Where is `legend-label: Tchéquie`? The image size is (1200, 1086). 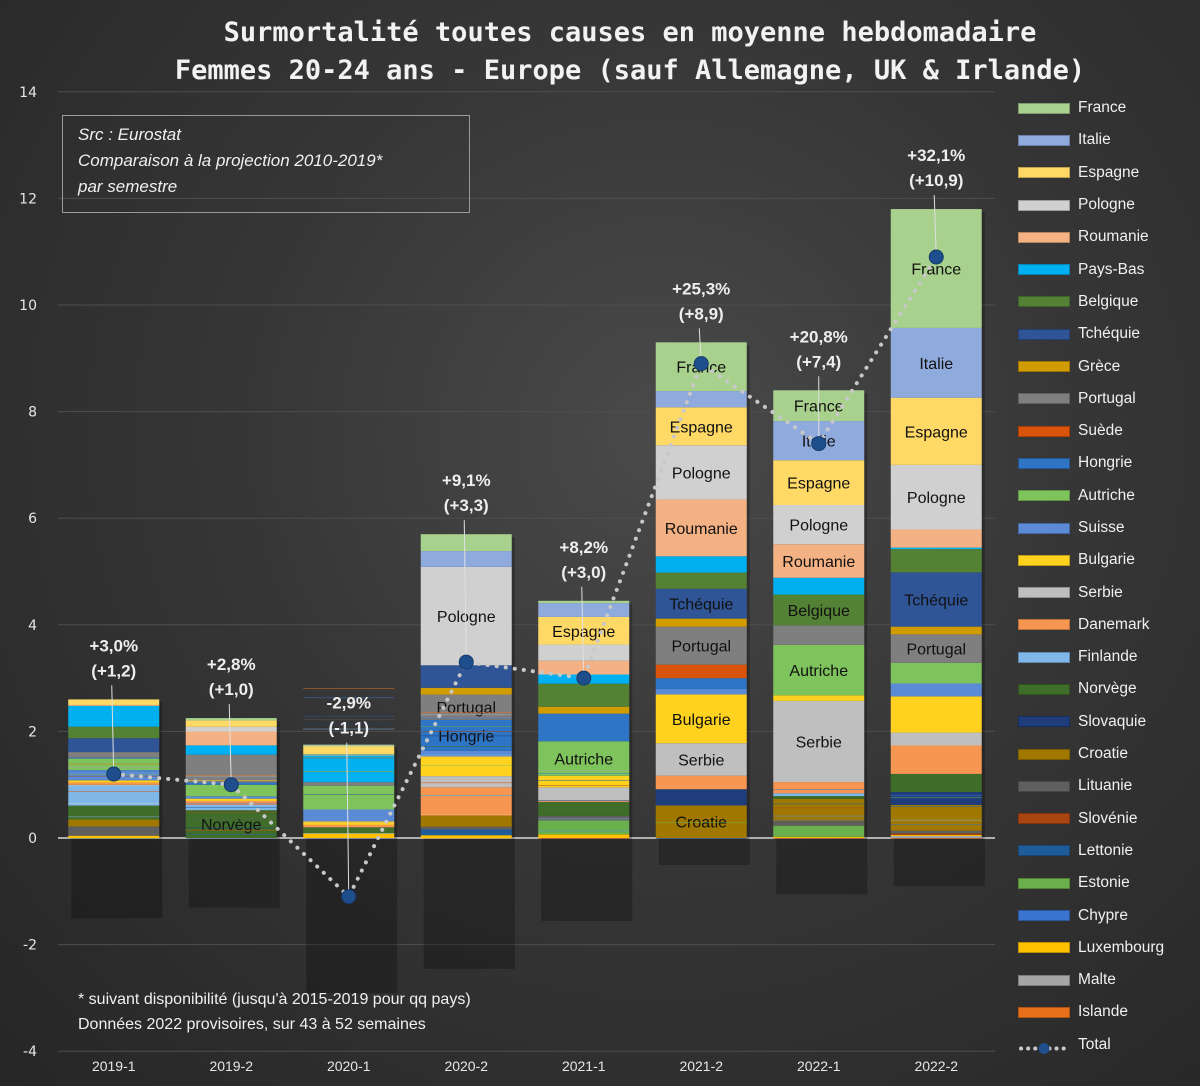
legend-label: Tchéquie is located at coordinates (1109, 334).